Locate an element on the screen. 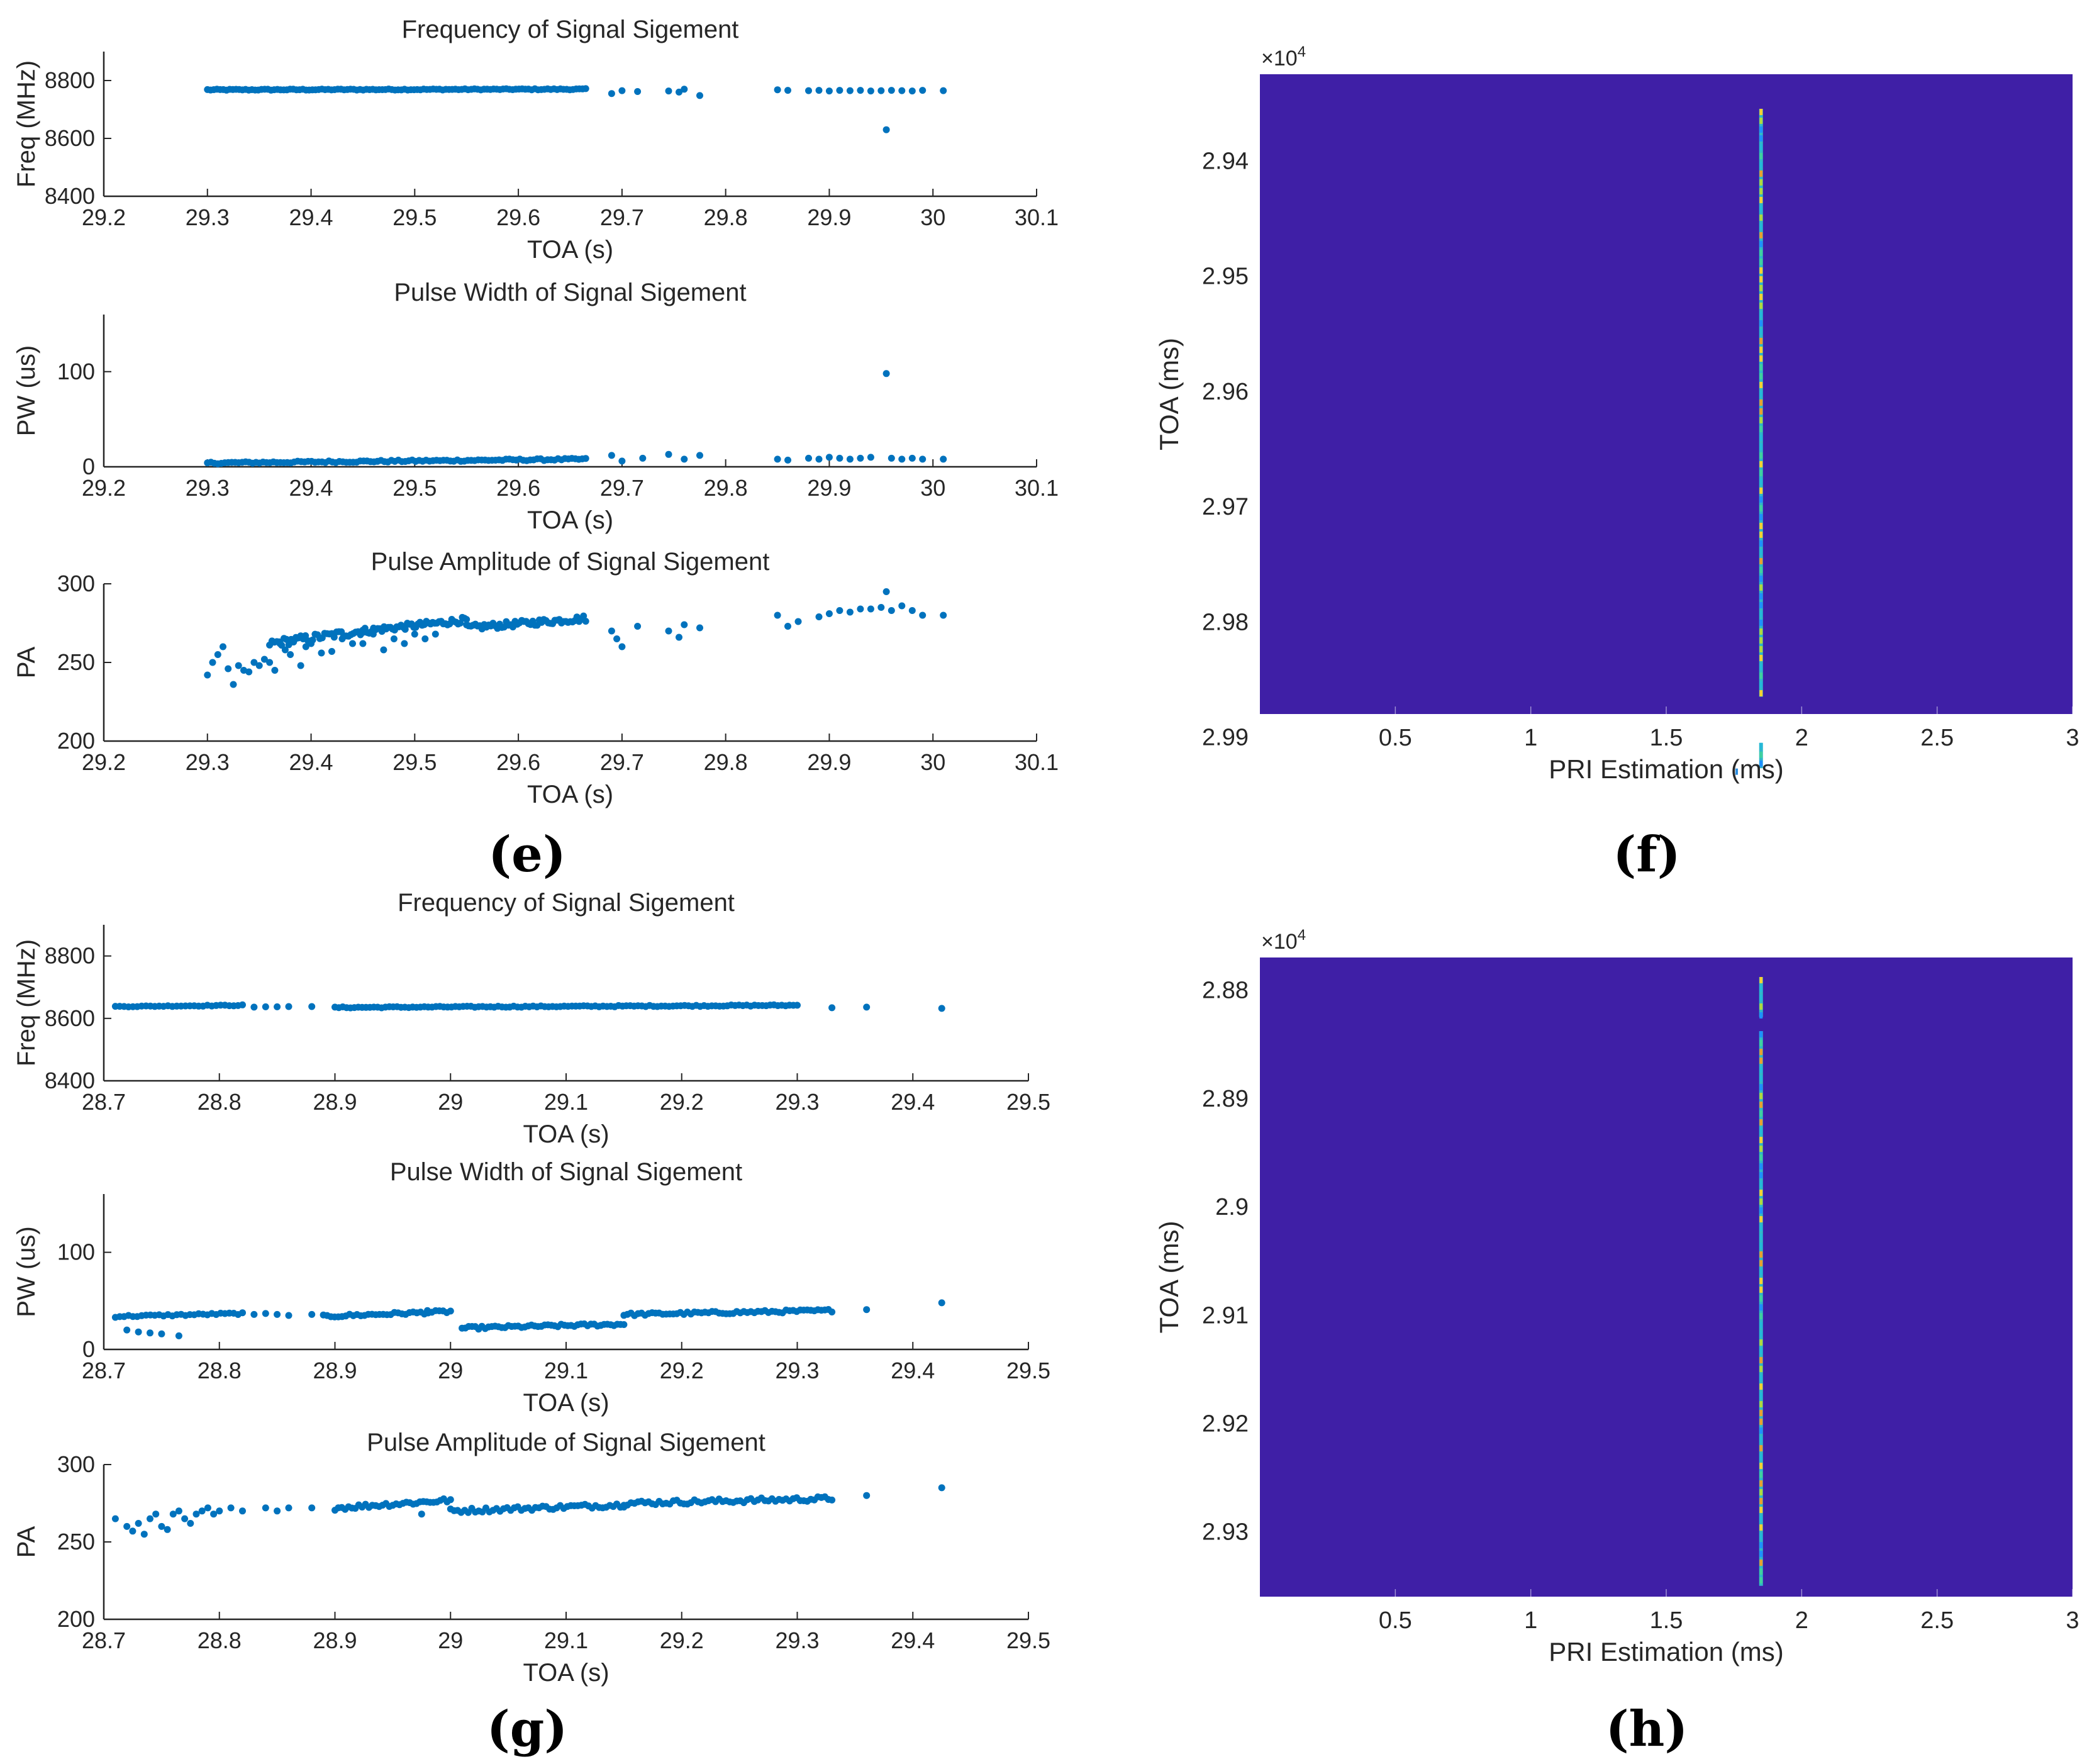 Image resolution: width=2082 pixels, height=1764 pixels. panel-label-g: (g) is located at coordinates (527, 1729).